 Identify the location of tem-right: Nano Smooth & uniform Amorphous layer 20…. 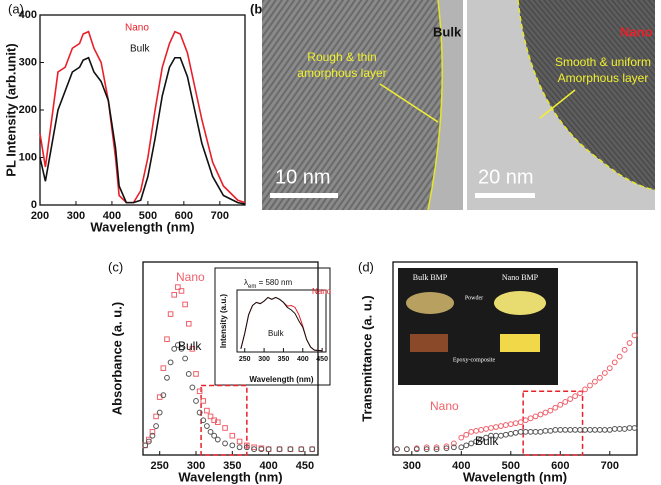
(561, 105).